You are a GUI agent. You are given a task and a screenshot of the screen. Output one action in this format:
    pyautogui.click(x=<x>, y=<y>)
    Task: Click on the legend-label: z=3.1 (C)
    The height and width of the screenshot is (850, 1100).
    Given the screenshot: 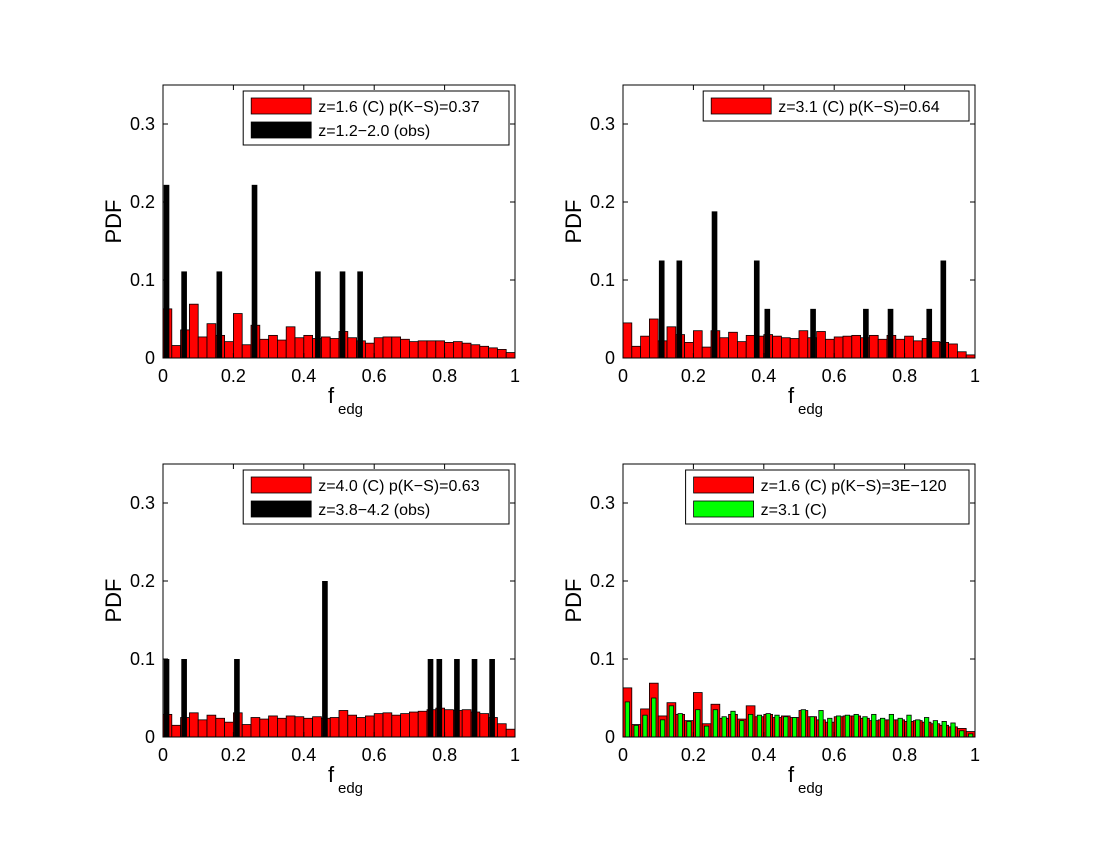 What is the action you would take?
    pyautogui.click(x=794, y=510)
    